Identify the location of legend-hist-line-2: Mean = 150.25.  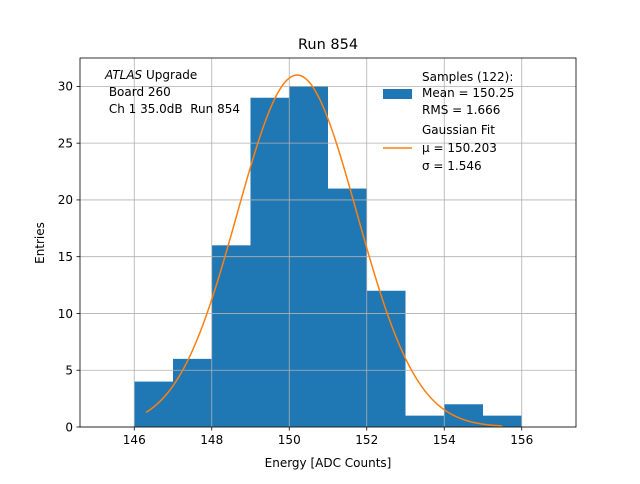
(468, 93).